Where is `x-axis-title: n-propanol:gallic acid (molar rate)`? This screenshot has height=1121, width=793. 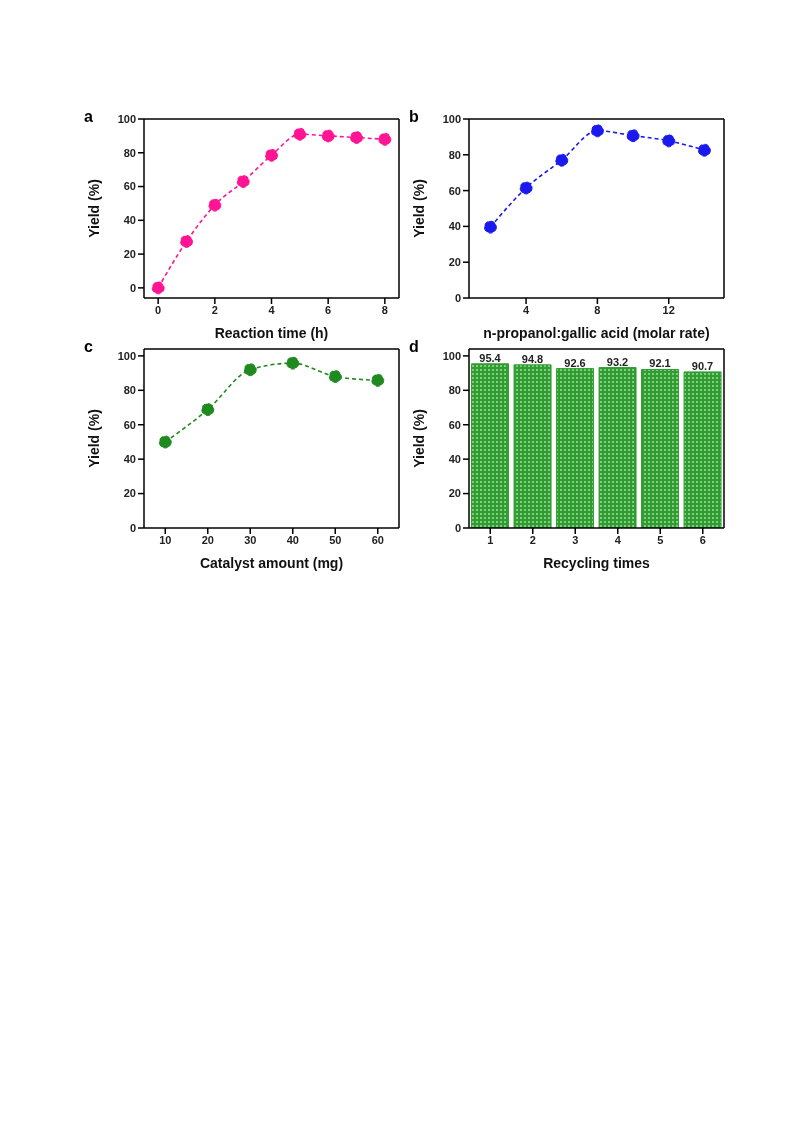
x-axis-title: n-propanol:gallic acid (molar rate) is located at coordinates (596, 333).